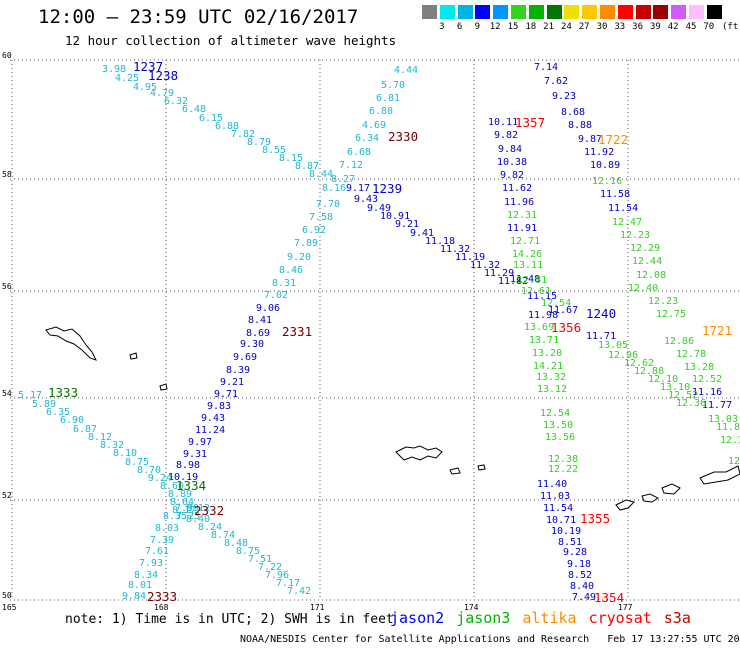  Describe the element at coordinates (112, 445) in the screenshot. I see `wave-height-value: 8.32` at that location.